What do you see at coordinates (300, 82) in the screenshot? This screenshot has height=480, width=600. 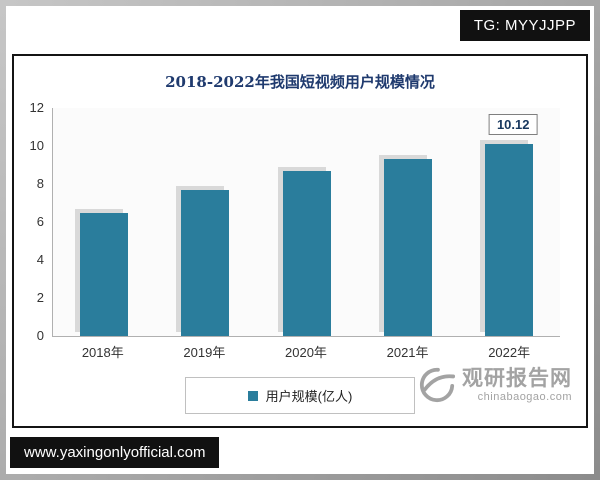 I see `chart-title: 2018-2022年我国短视频用户规模情况` at bounding box center [300, 82].